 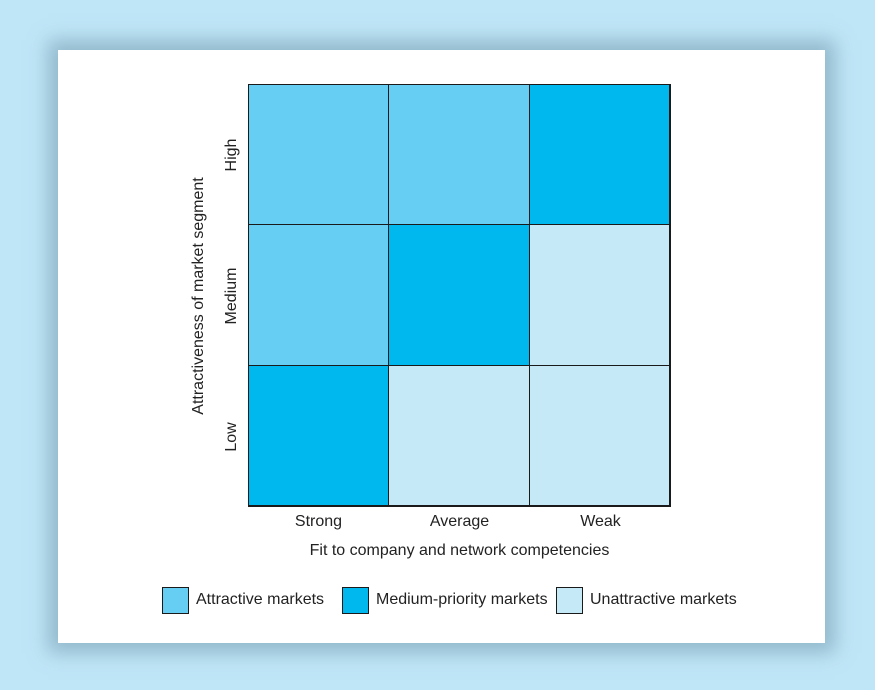 What do you see at coordinates (459, 550) in the screenshot?
I see `x-axis-title: Fit to company and network competencies` at bounding box center [459, 550].